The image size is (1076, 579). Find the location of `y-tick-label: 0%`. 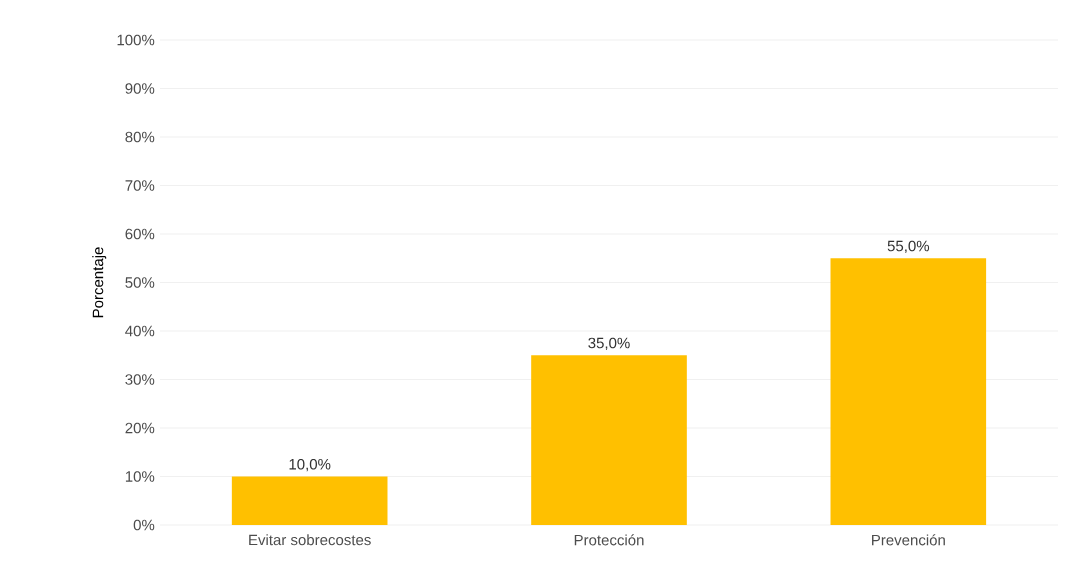

y-tick-label: 0% is located at coordinates (144, 525).